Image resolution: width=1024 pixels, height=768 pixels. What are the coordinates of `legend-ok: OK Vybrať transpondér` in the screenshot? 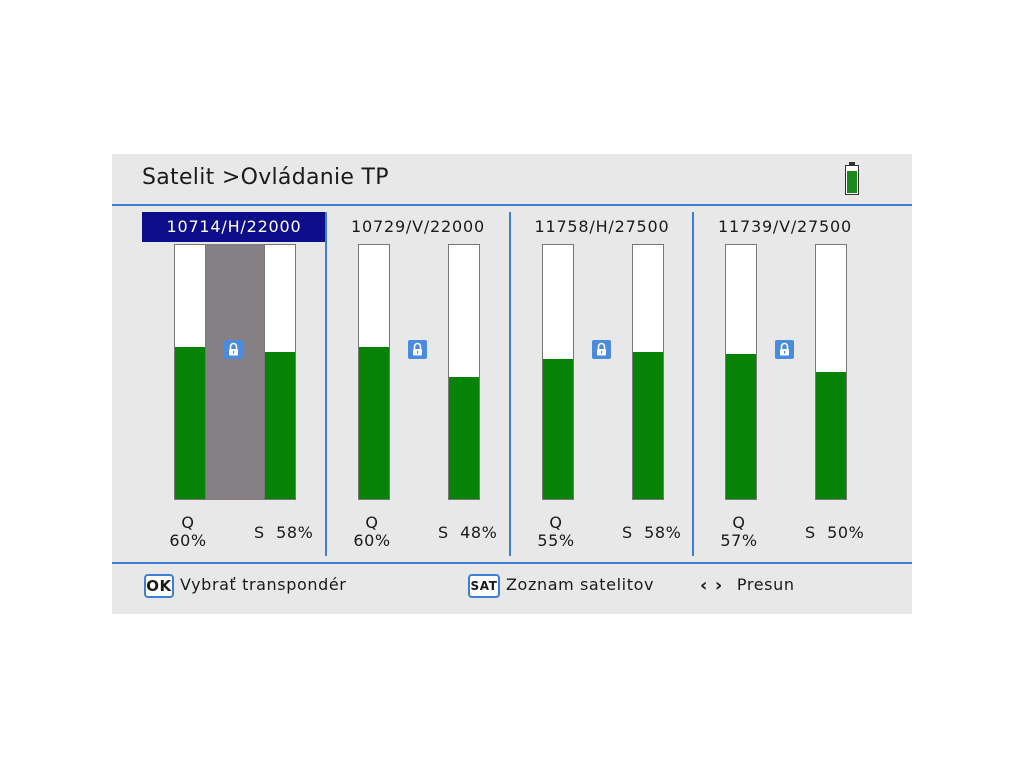 It's located at (245, 585).